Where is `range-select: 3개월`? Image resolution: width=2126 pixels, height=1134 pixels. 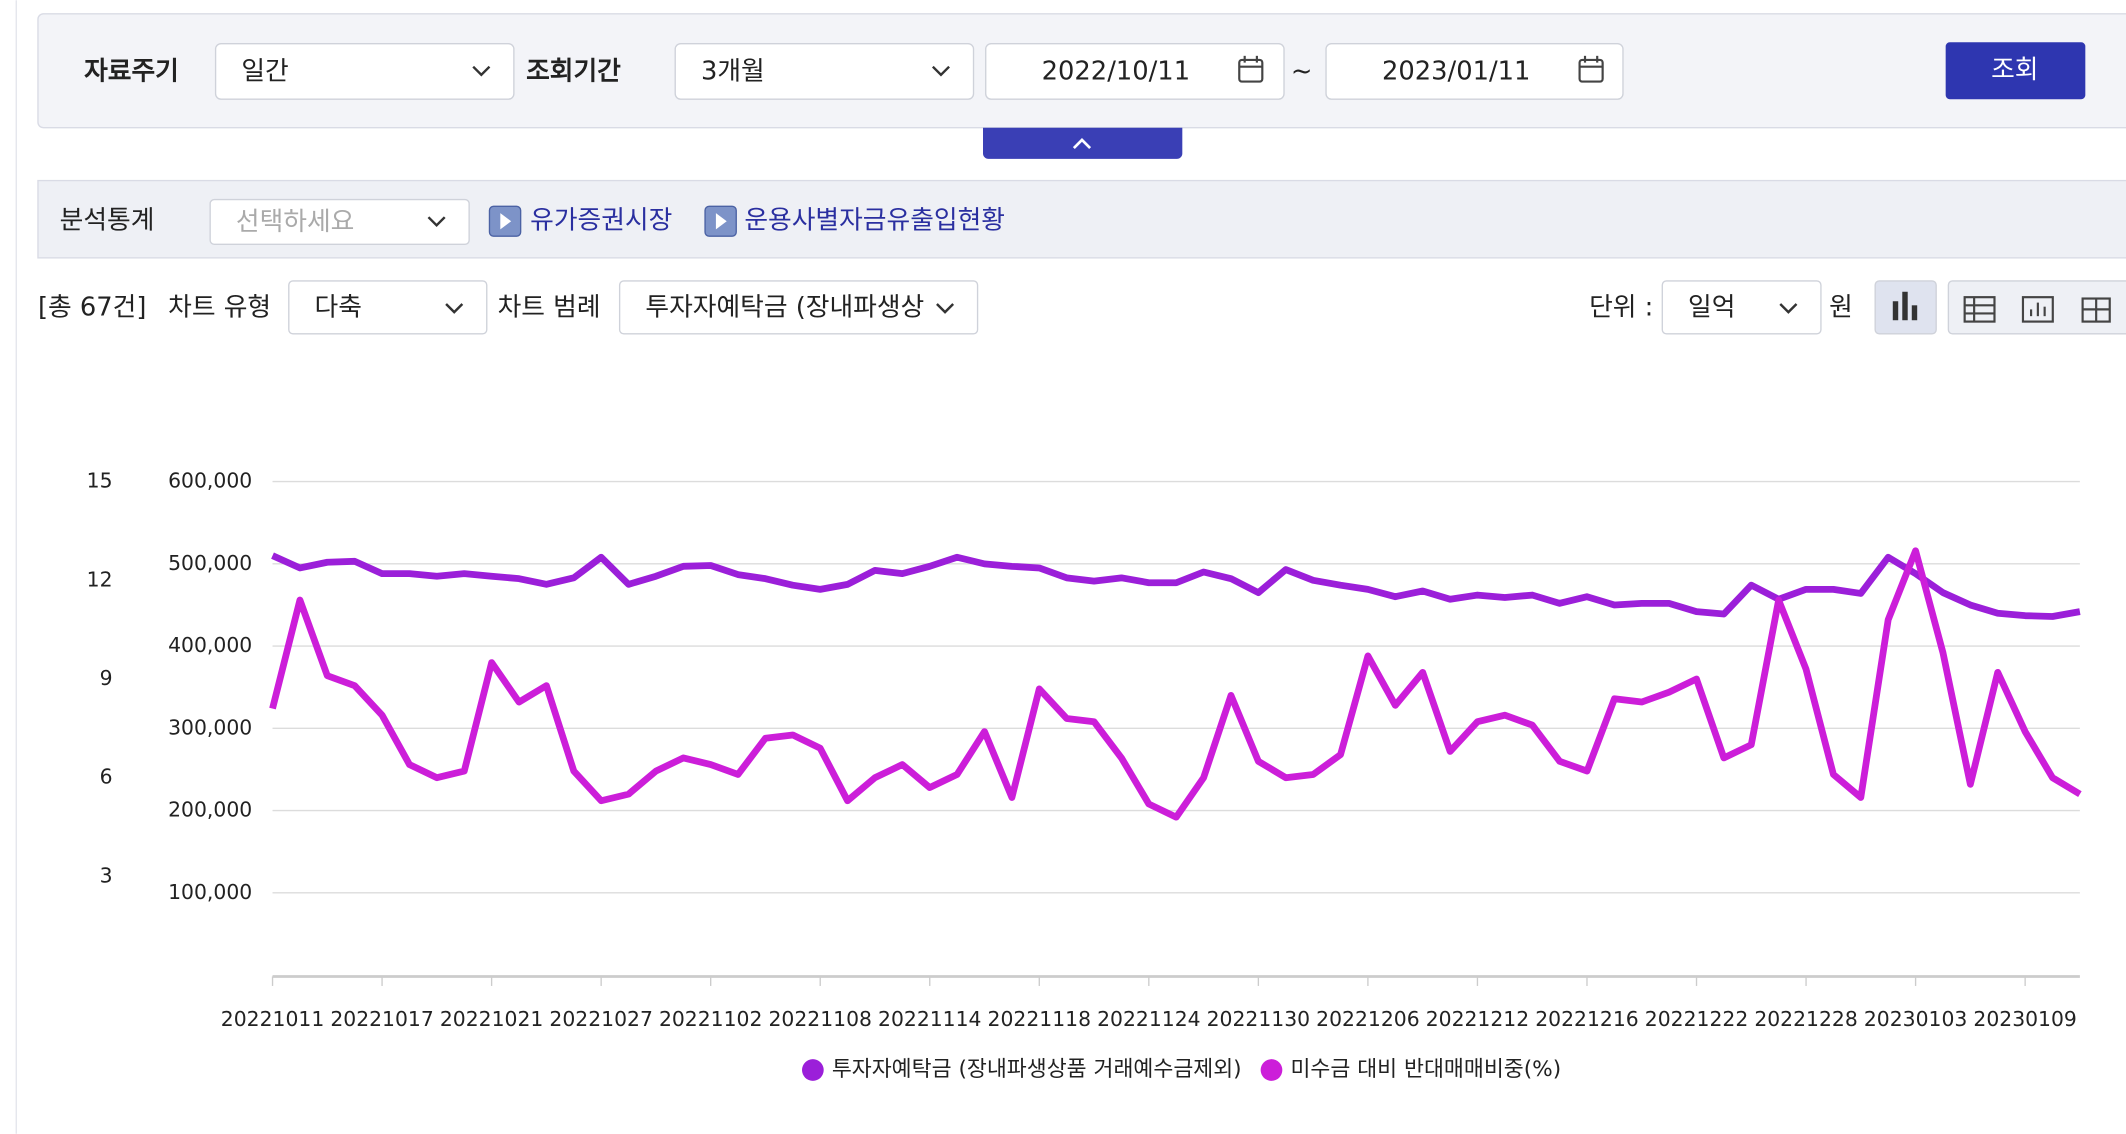
range-select: 3개월 is located at coordinates (824, 71).